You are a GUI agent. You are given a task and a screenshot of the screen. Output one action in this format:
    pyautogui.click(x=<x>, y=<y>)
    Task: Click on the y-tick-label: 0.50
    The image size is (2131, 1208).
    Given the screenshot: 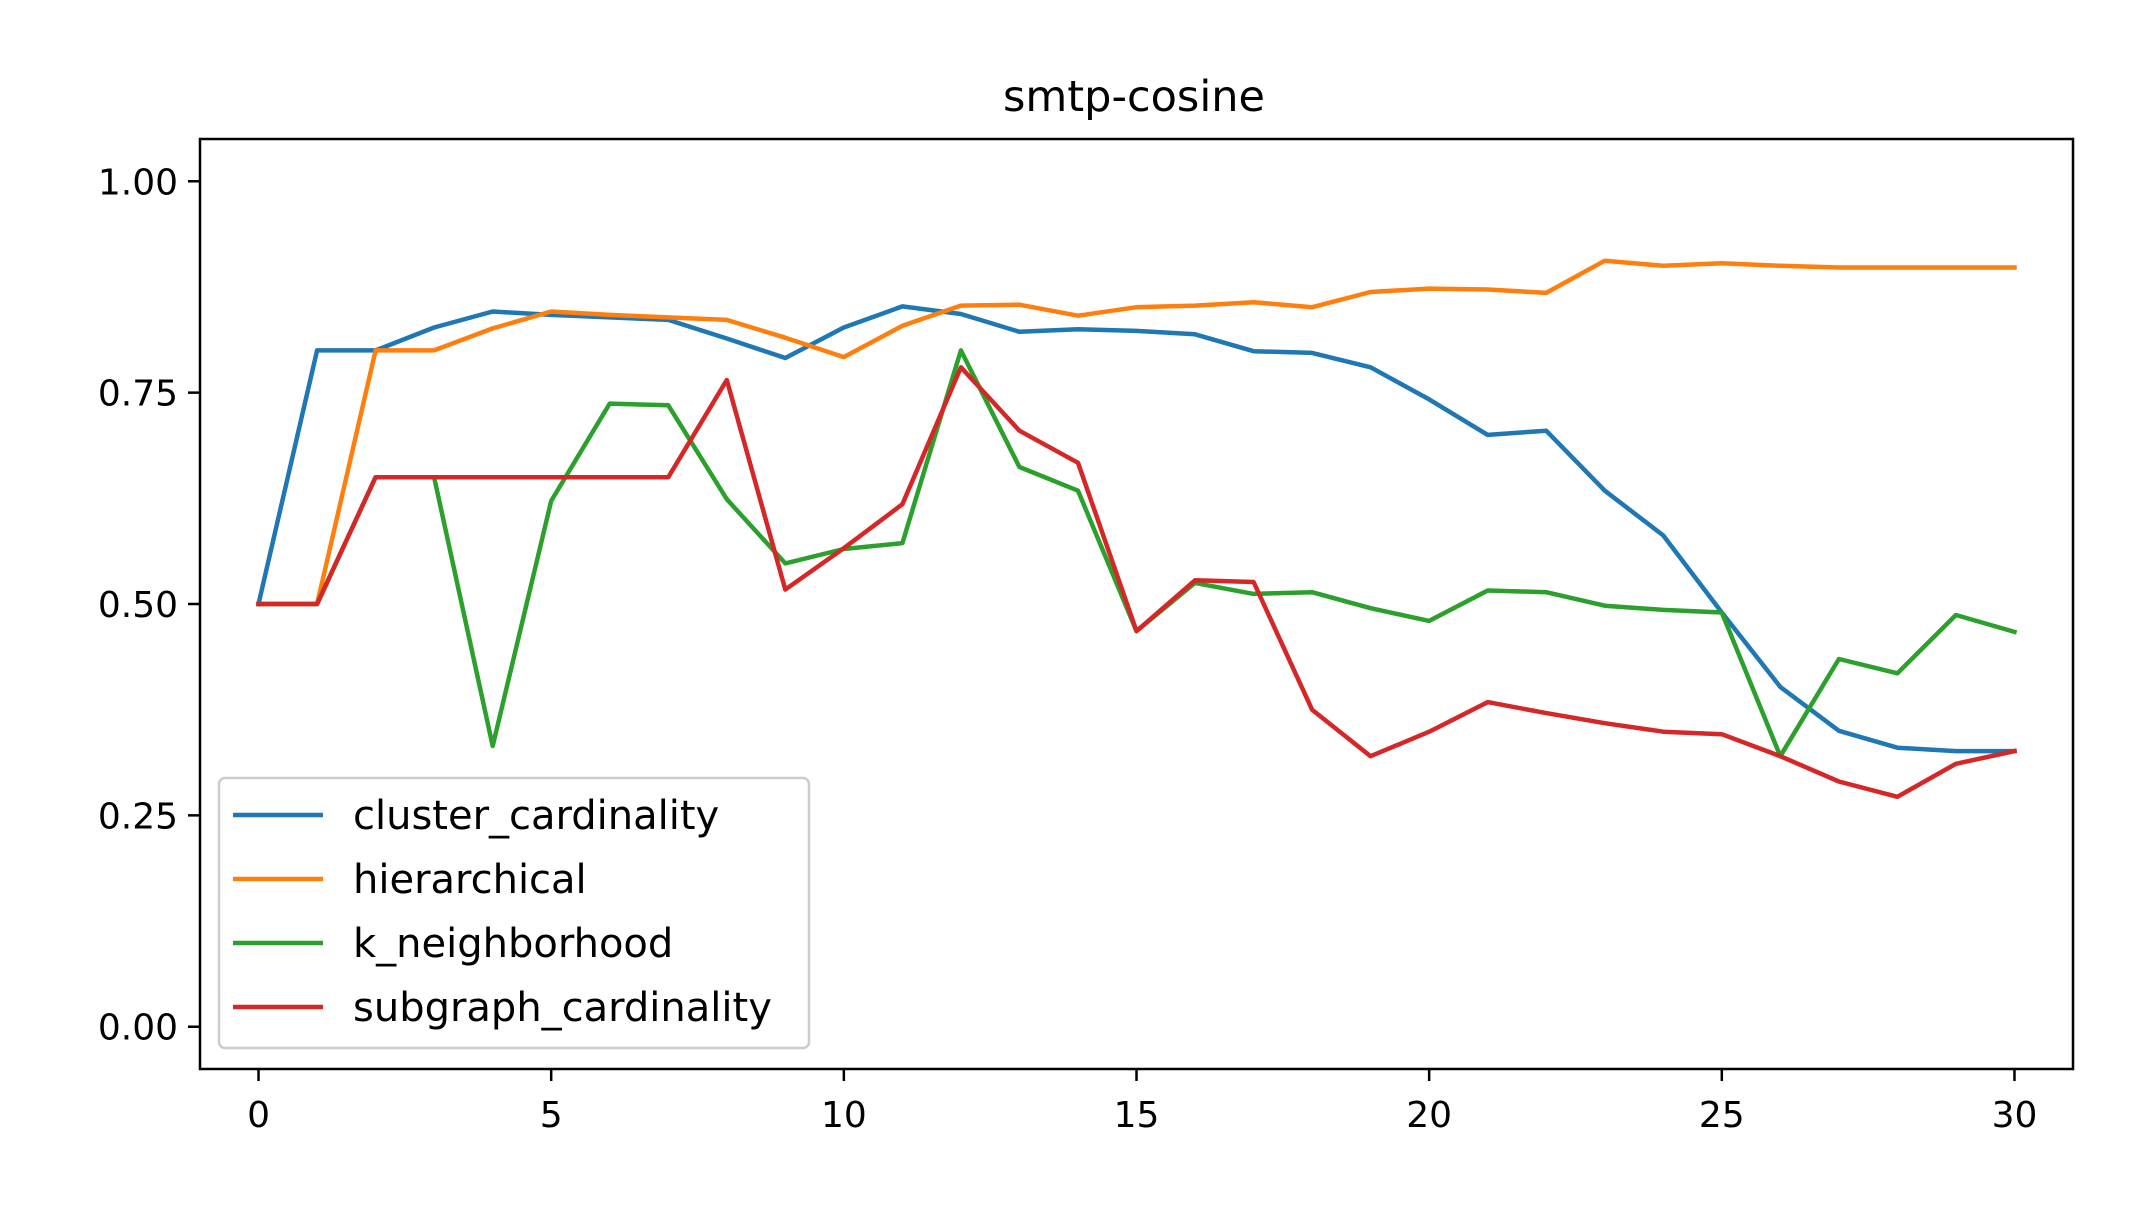 What is the action you would take?
    pyautogui.click(x=138, y=605)
    